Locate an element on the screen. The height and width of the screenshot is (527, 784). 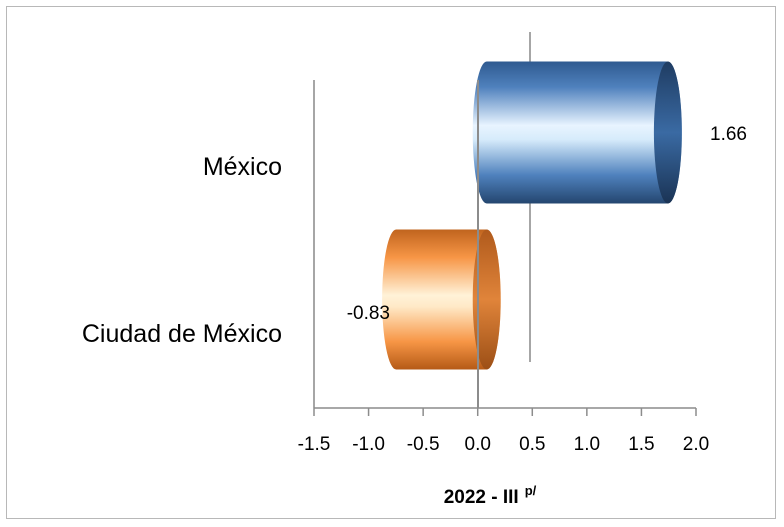
x-tick-label: -0.5 is located at coordinates (423, 444).